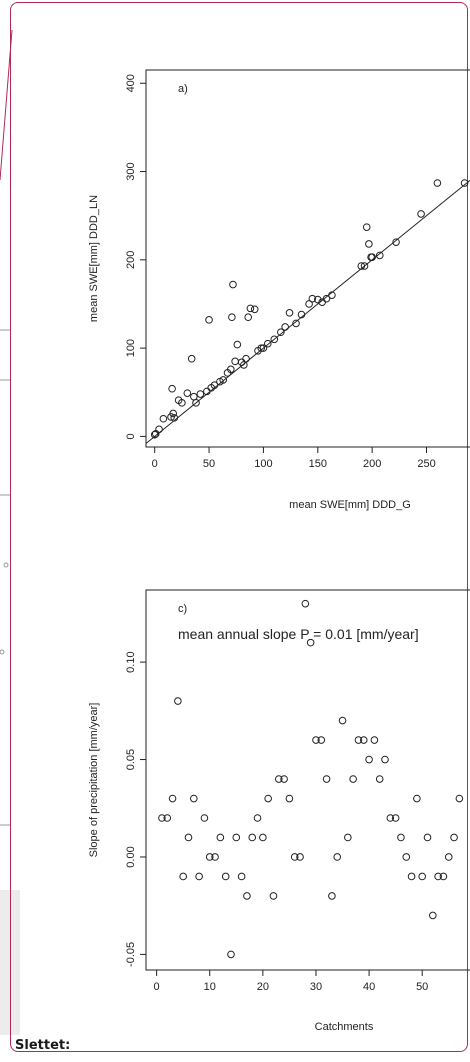  I want to click on panel-label: c), so click(182, 609).